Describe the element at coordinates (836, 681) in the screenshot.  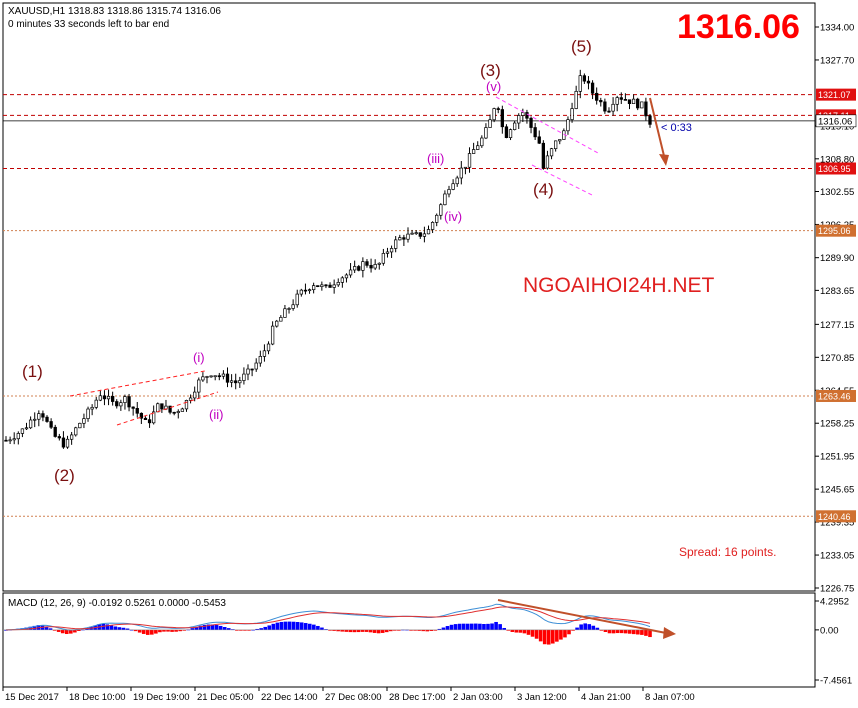
I see `macd-tick-label: -7.4561` at that location.